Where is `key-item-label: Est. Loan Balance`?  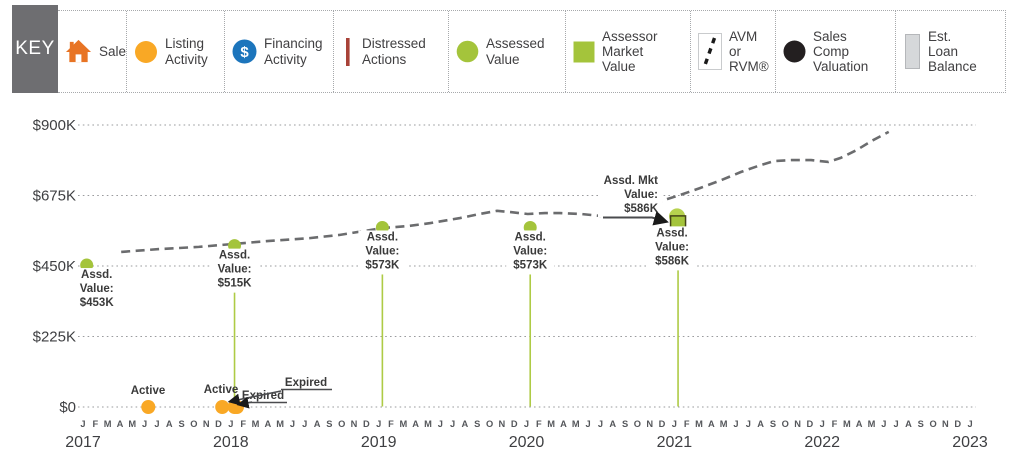
key-item-label: Est. Loan Balance is located at coordinates (952, 51).